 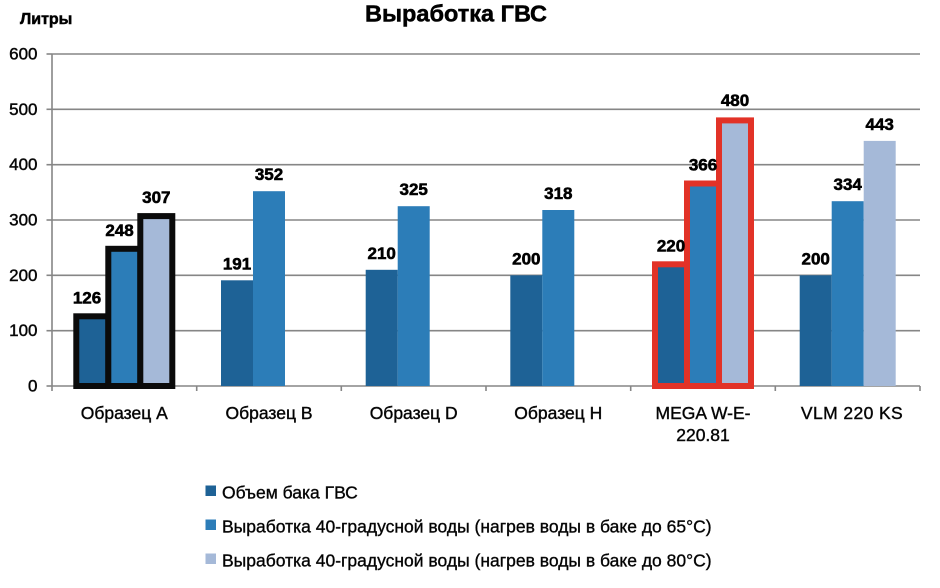 I want to click on svg-text: 248, so click(x=119, y=230).